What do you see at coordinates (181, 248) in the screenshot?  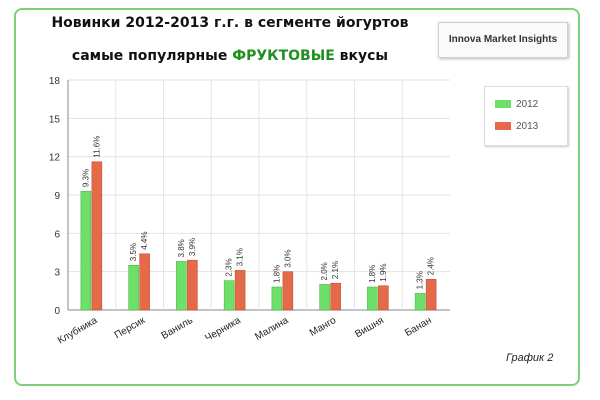 I see `data-label-2012: 3.8%` at bounding box center [181, 248].